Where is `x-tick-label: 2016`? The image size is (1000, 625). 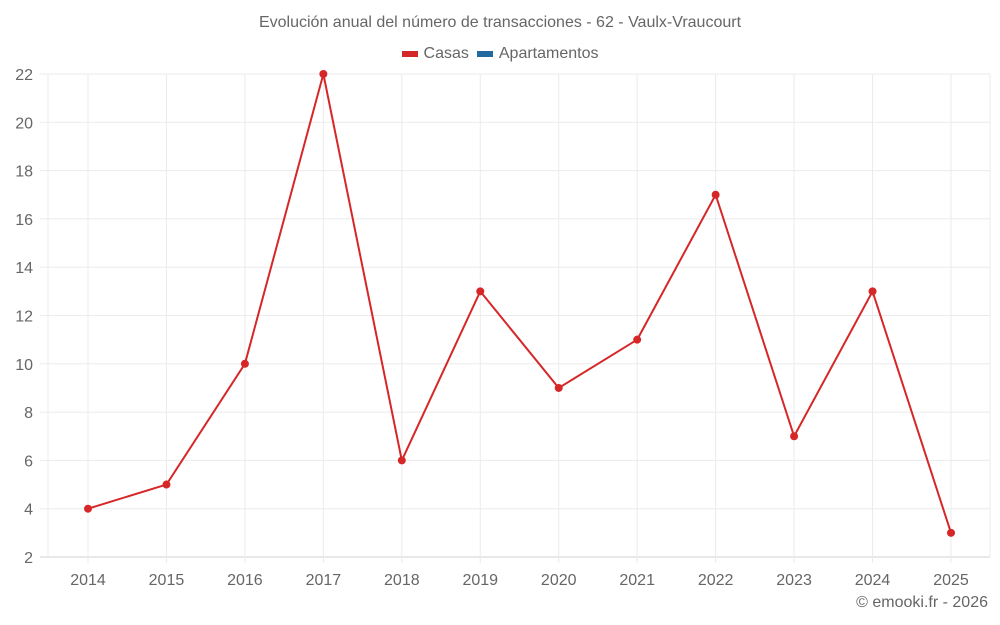
x-tick-label: 2016 is located at coordinates (245, 580).